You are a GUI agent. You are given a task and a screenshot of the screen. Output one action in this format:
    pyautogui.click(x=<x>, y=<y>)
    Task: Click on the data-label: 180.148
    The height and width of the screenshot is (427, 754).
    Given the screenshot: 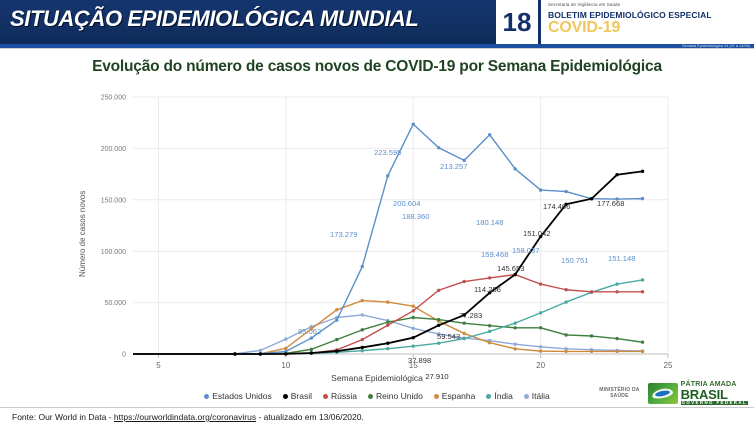 What is the action you would take?
    pyautogui.click(x=489, y=222)
    